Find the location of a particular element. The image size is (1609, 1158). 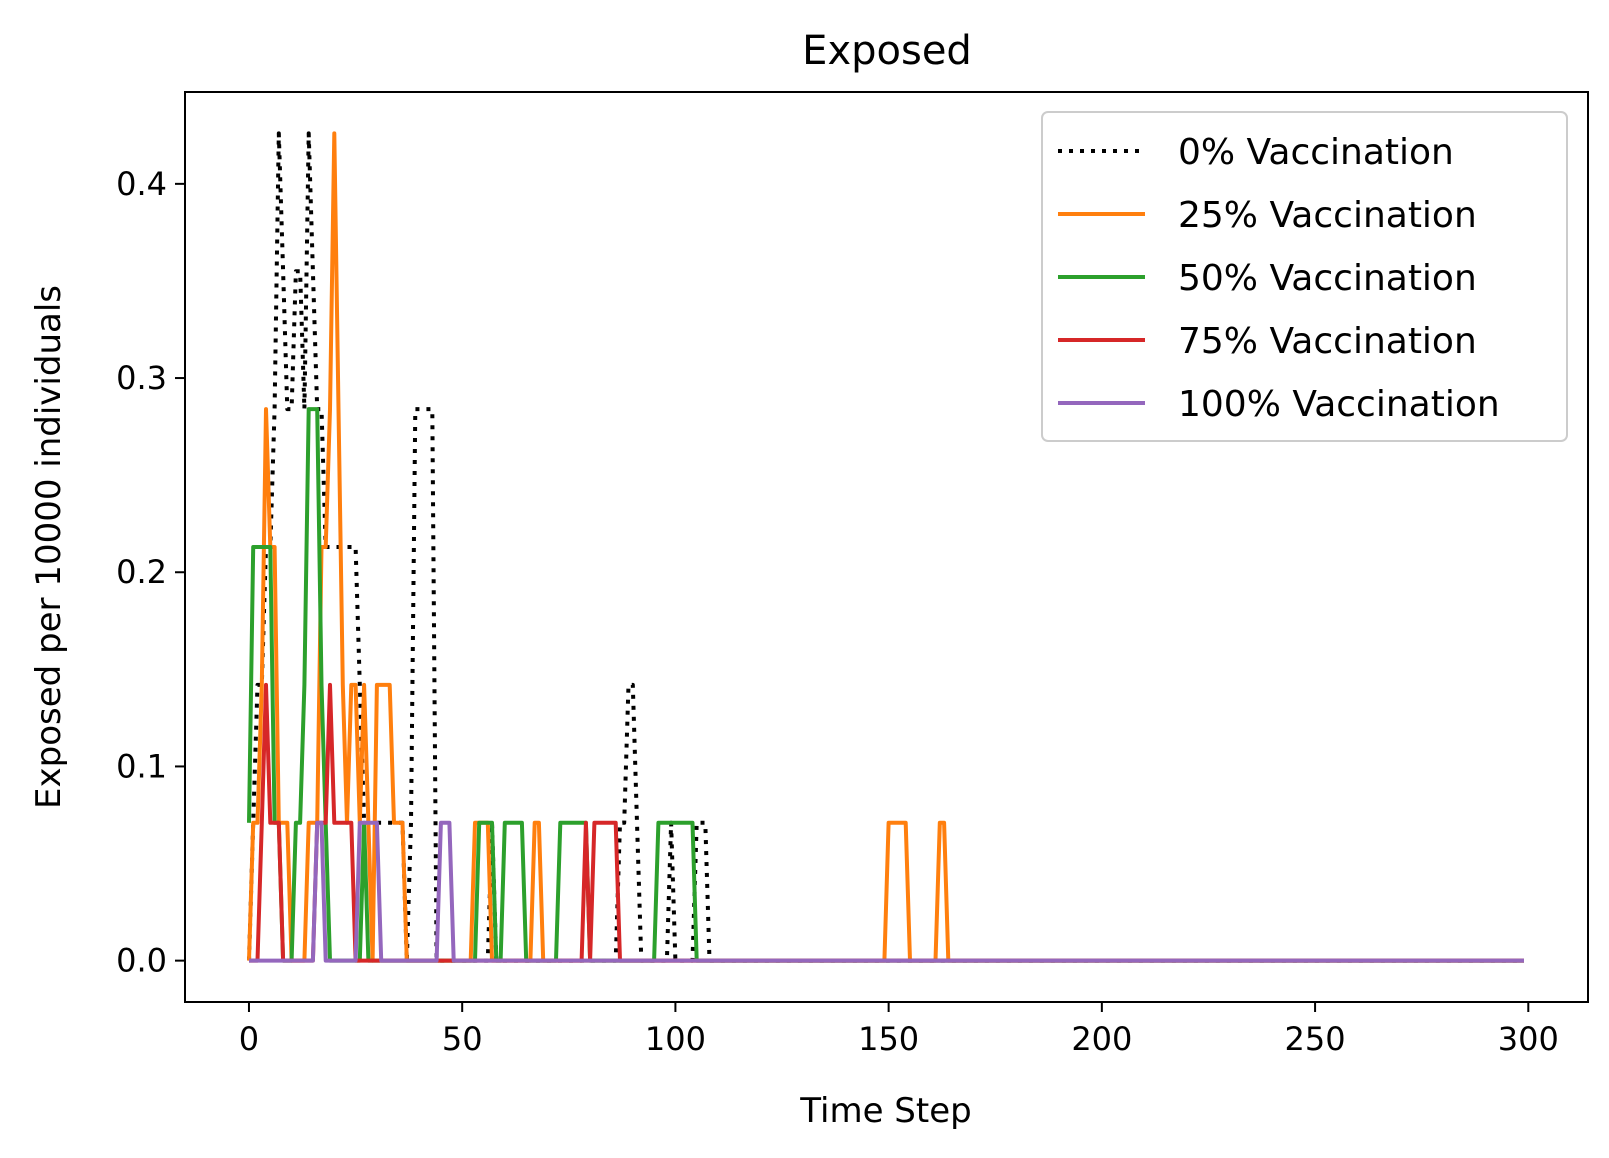

x-tick-label: 50 is located at coordinates (462, 1039).